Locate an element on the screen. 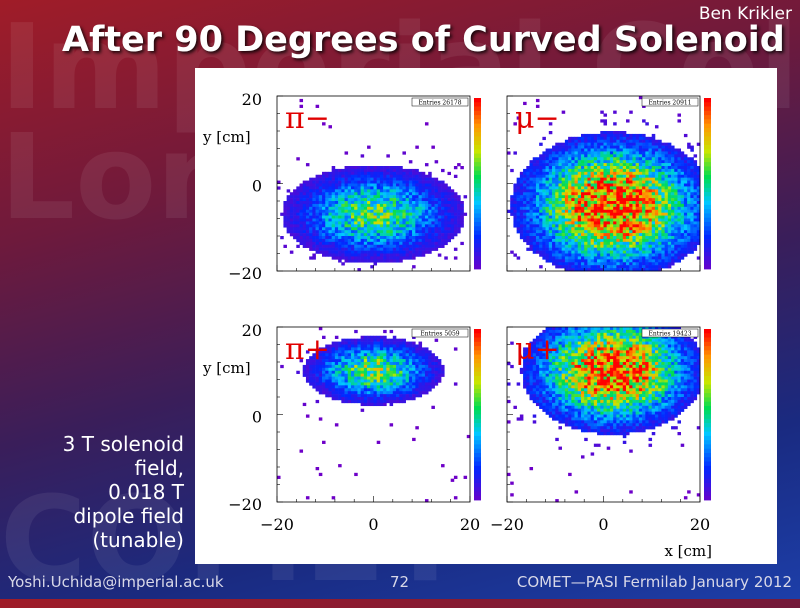 The width and height of the screenshot is (800, 608). color-scale-segment is located at coordinates (477, 160).